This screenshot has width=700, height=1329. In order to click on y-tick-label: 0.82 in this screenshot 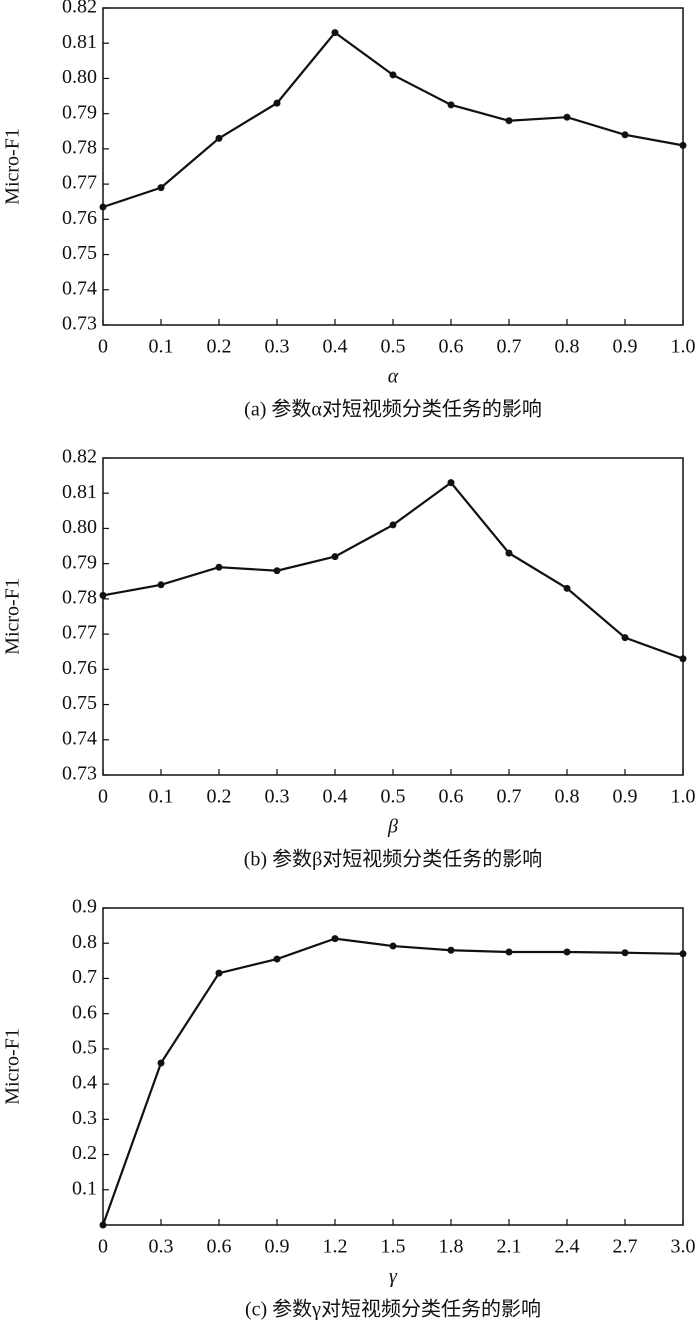, I will do `click(79, 9)`.